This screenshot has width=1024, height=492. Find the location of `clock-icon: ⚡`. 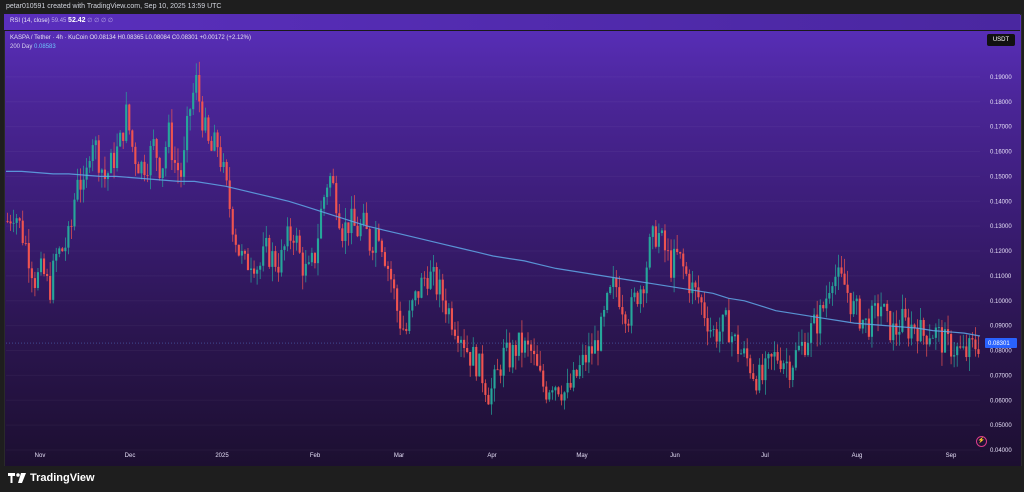

clock-icon: ⚡ is located at coordinates (981, 441).